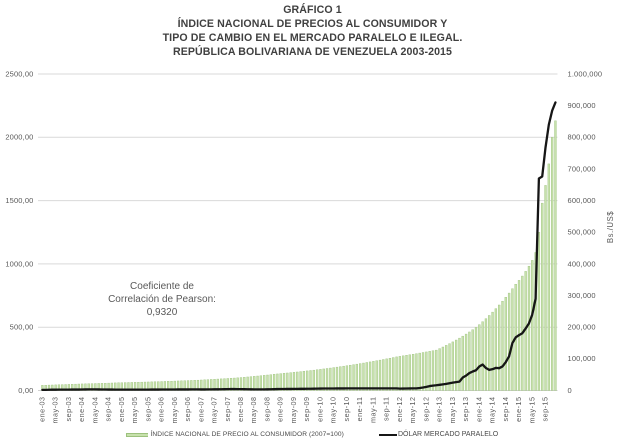 This screenshot has height=445, width=621. I want to click on svg-text: 800,000, so click(582, 137).